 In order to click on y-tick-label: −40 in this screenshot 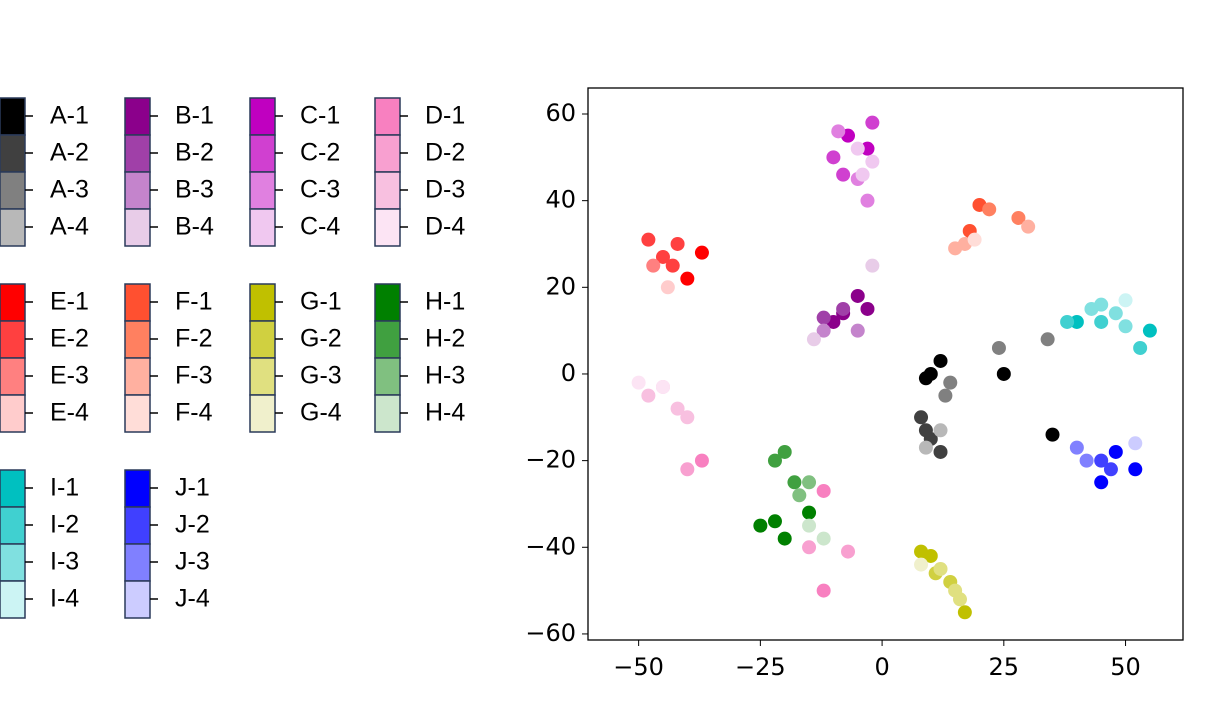, I will do `click(550, 546)`.